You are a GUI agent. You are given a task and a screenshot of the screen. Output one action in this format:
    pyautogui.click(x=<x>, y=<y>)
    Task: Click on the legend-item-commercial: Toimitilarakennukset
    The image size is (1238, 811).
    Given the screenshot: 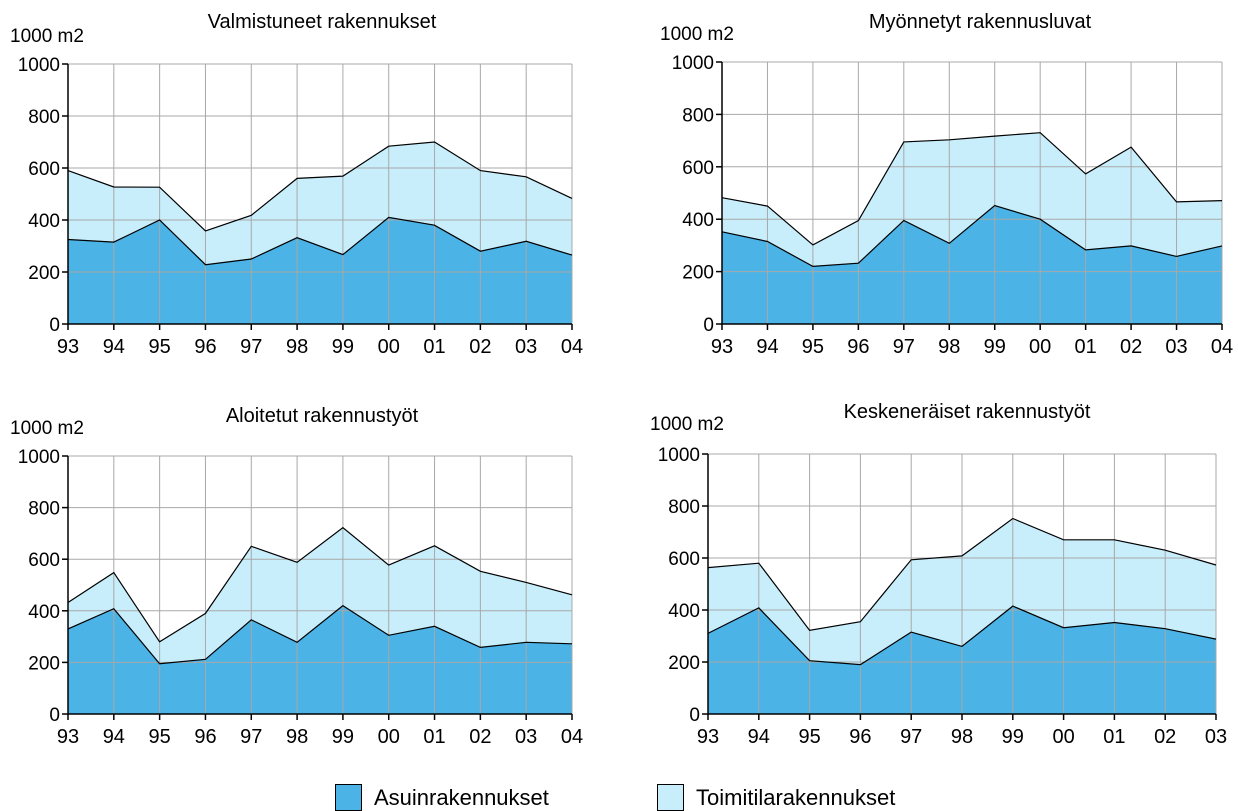 What is the action you would take?
    pyautogui.click(x=776, y=797)
    